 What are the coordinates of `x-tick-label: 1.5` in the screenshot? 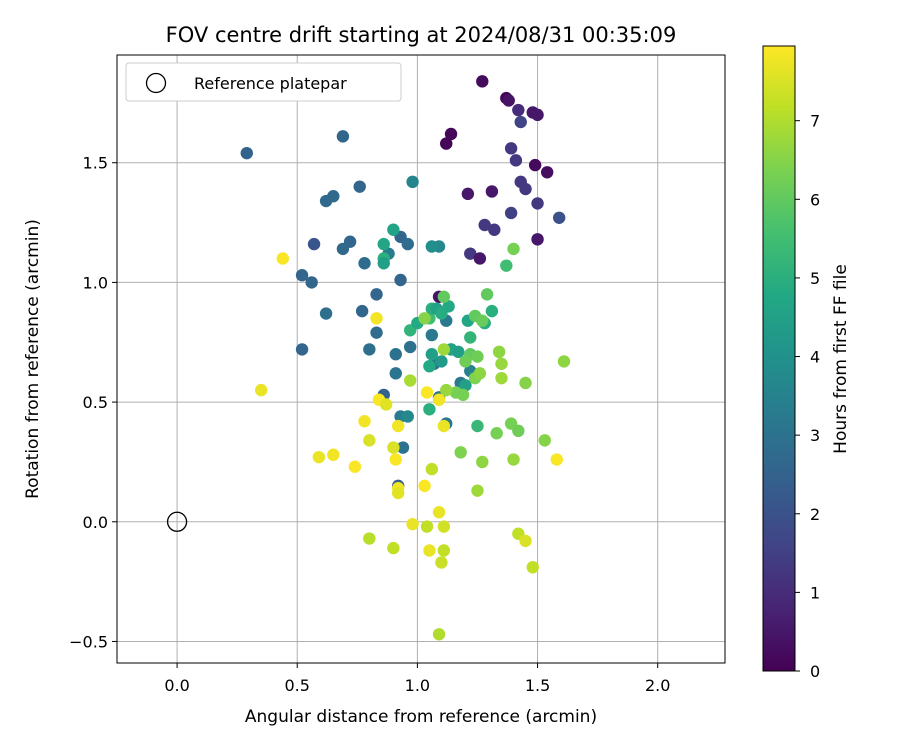 It's located at (537, 685).